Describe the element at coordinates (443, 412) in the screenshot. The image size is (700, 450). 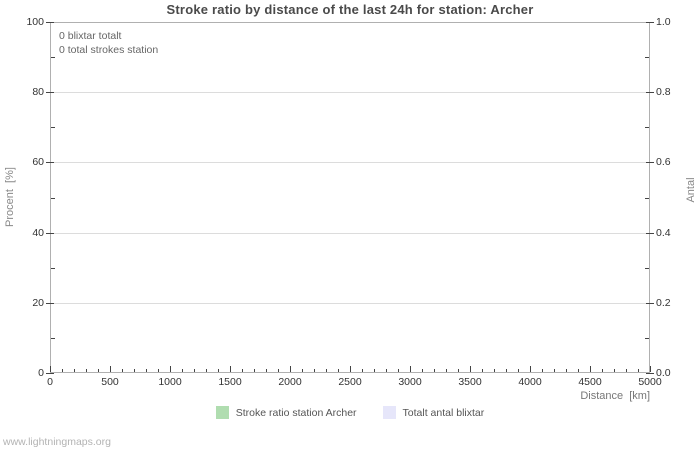
I see `legend-label-total-strokes: Totalt antal blixtar` at that location.